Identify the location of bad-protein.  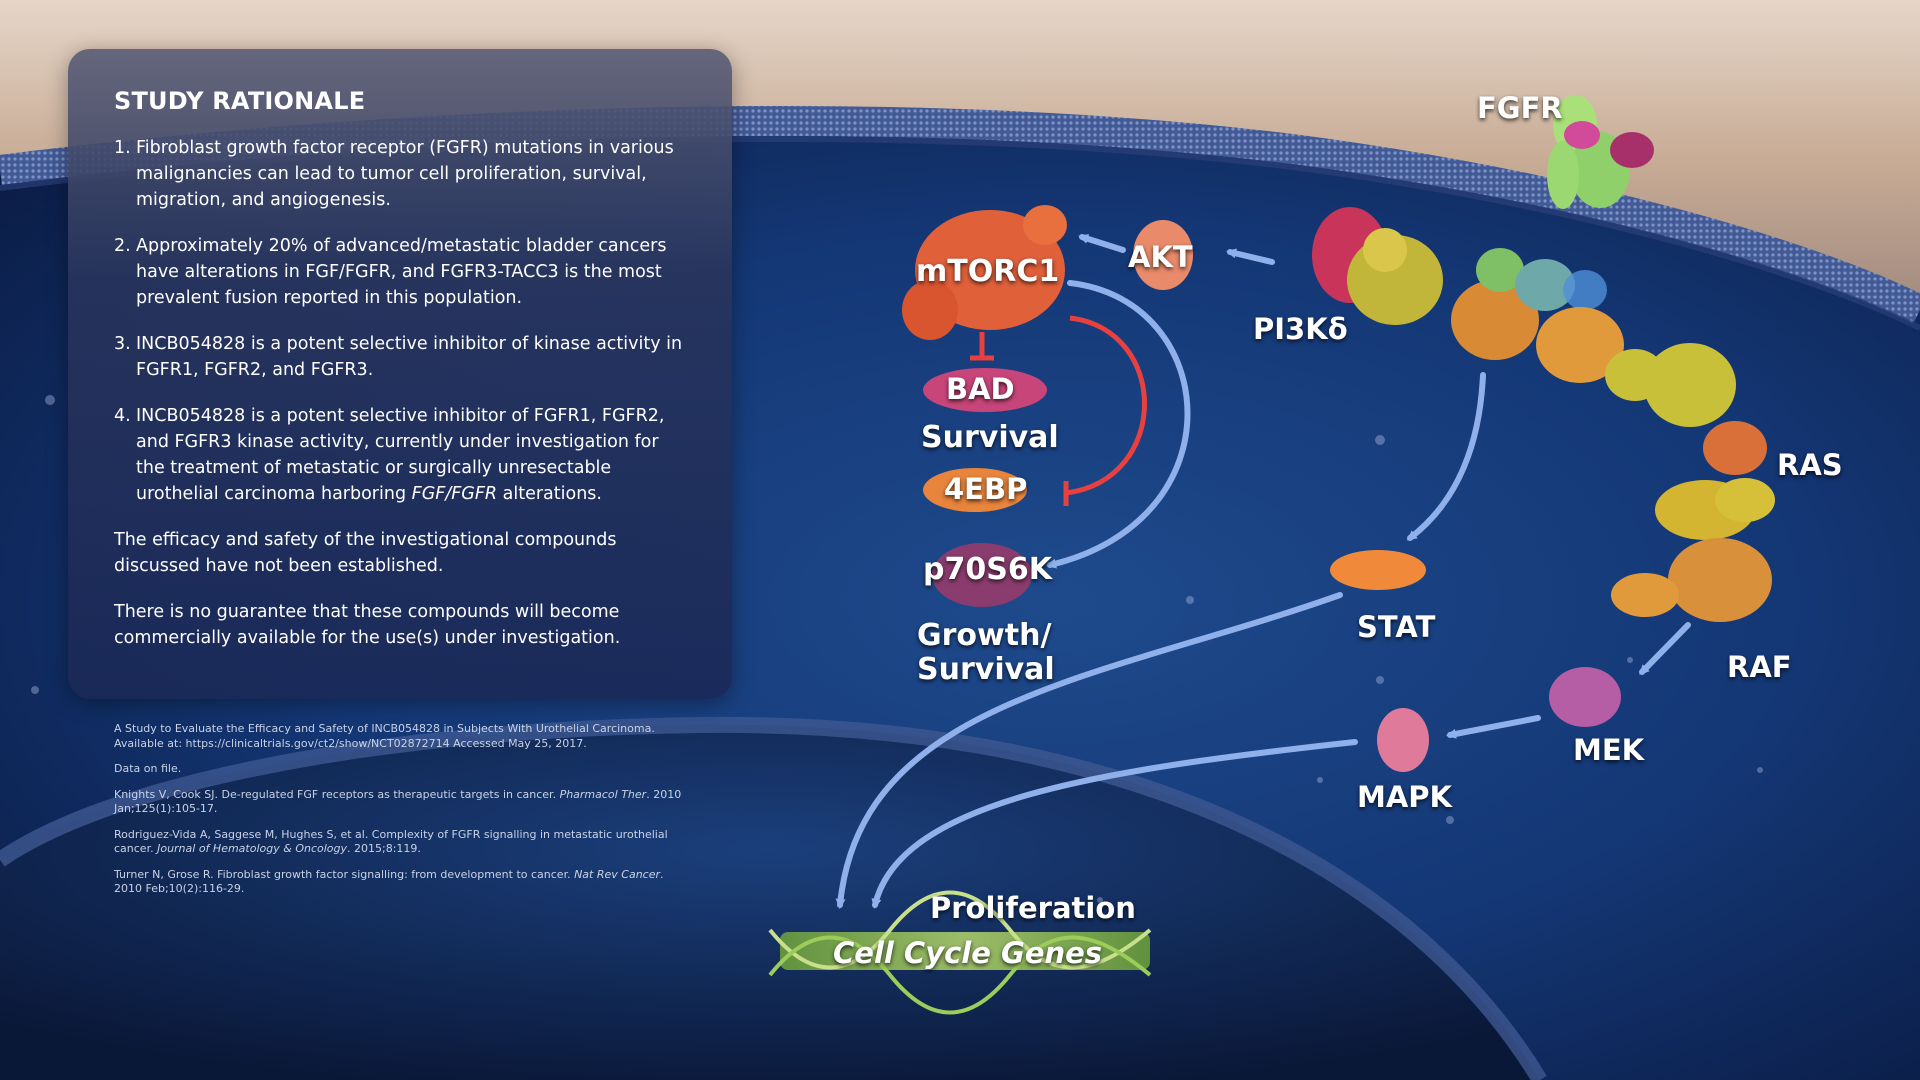
(985, 390).